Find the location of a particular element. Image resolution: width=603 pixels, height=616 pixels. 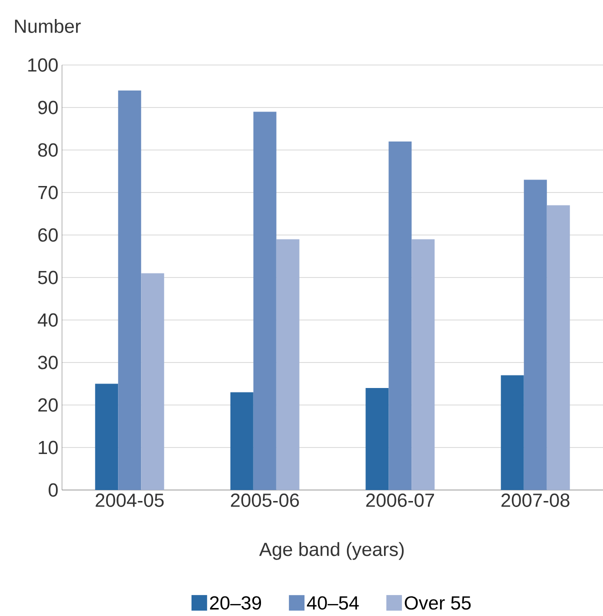

y-tick-label: 30 is located at coordinates (48, 363).